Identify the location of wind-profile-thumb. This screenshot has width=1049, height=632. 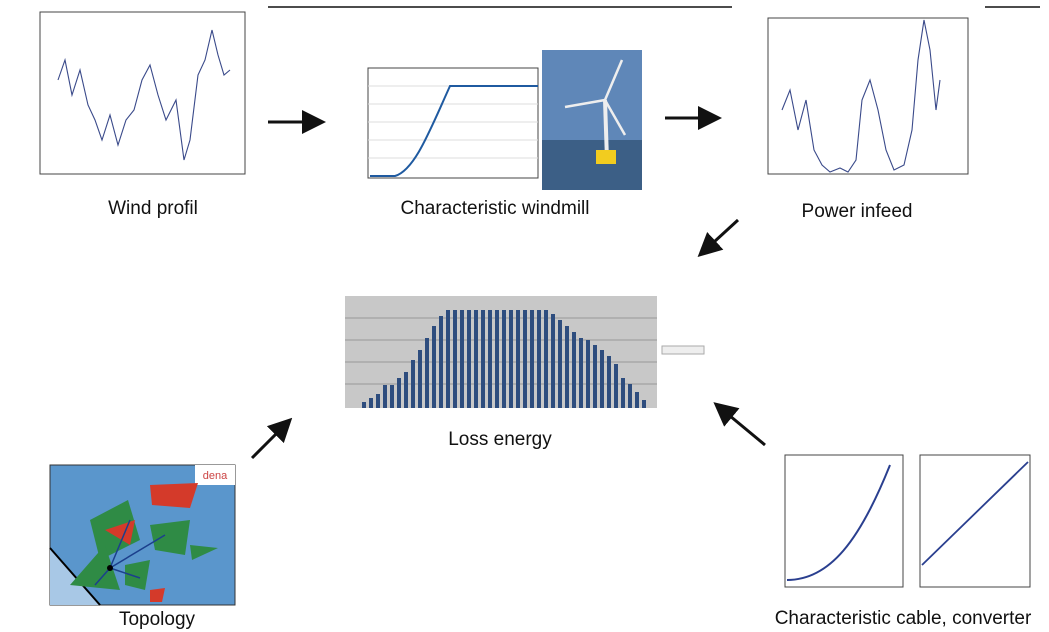
(142, 93).